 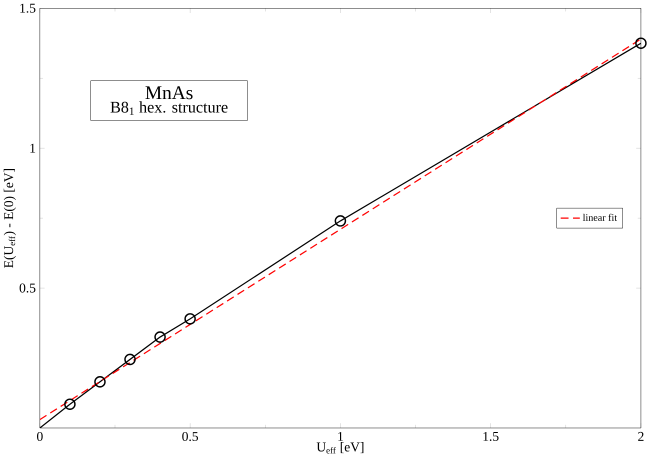 I want to click on legend-label: linear fit, so click(x=600, y=217).